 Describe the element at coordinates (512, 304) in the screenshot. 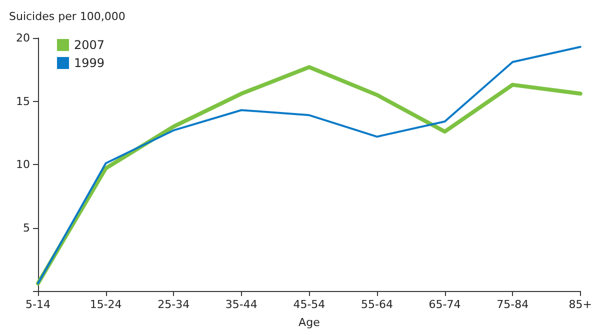

I see `x-tick-label: 75-84` at that location.